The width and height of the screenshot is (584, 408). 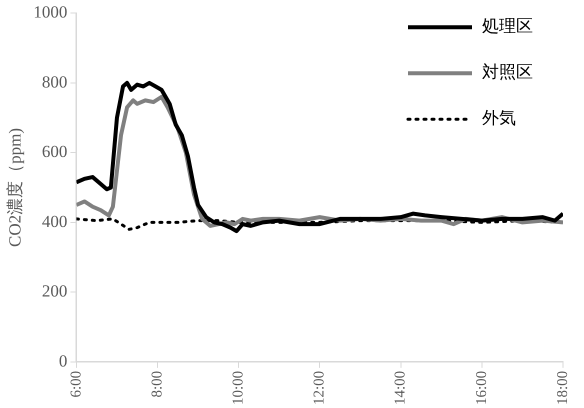 What do you see at coordinates (63, 360) in the screenshot?
I see `y-tick-label: 0` at bounding box center [63, 360].